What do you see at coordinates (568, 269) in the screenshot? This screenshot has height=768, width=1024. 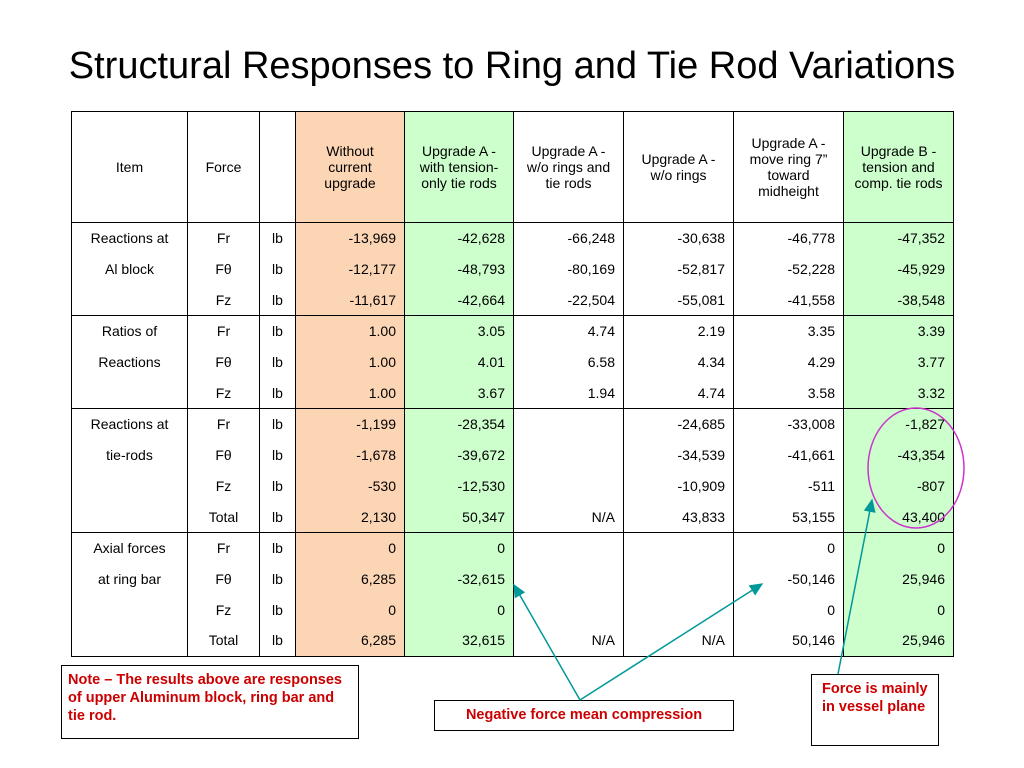 I see `value-cell: -80,169` at bounding box center [568, 269].